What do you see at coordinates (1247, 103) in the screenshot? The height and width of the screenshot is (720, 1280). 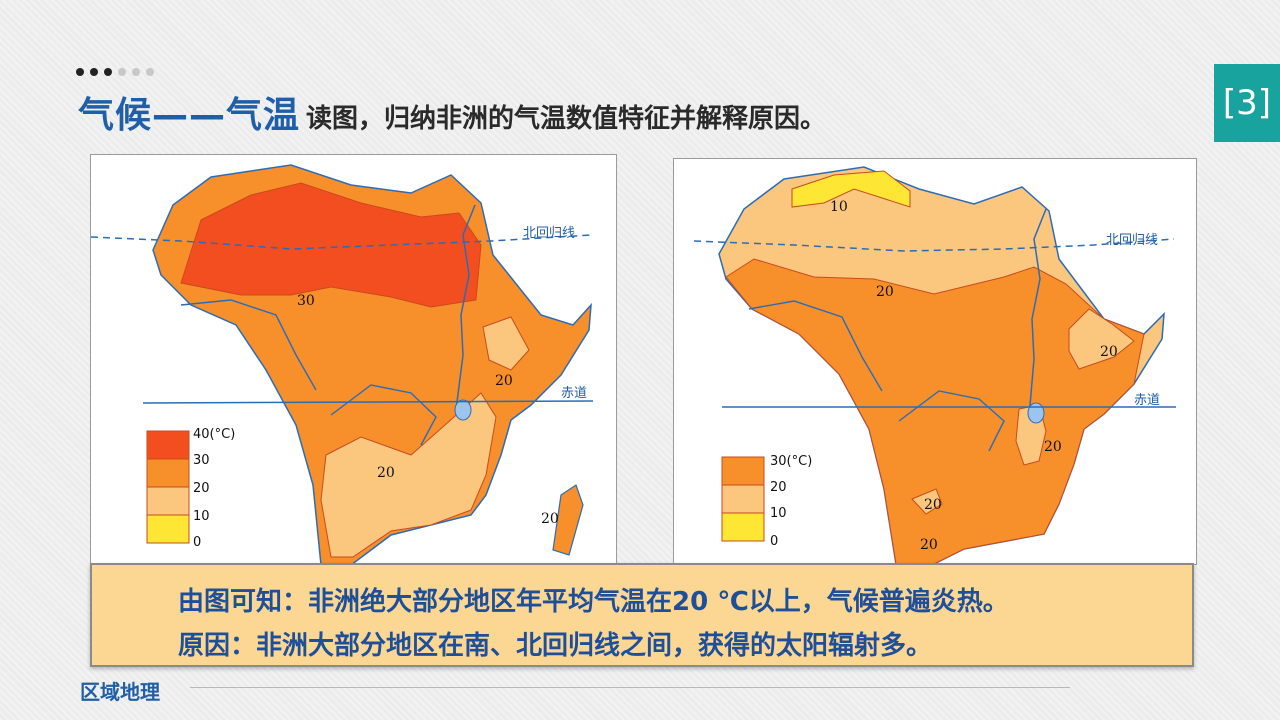 I see `slide-number-badge: [3]` at bounding box center [1247, 103].